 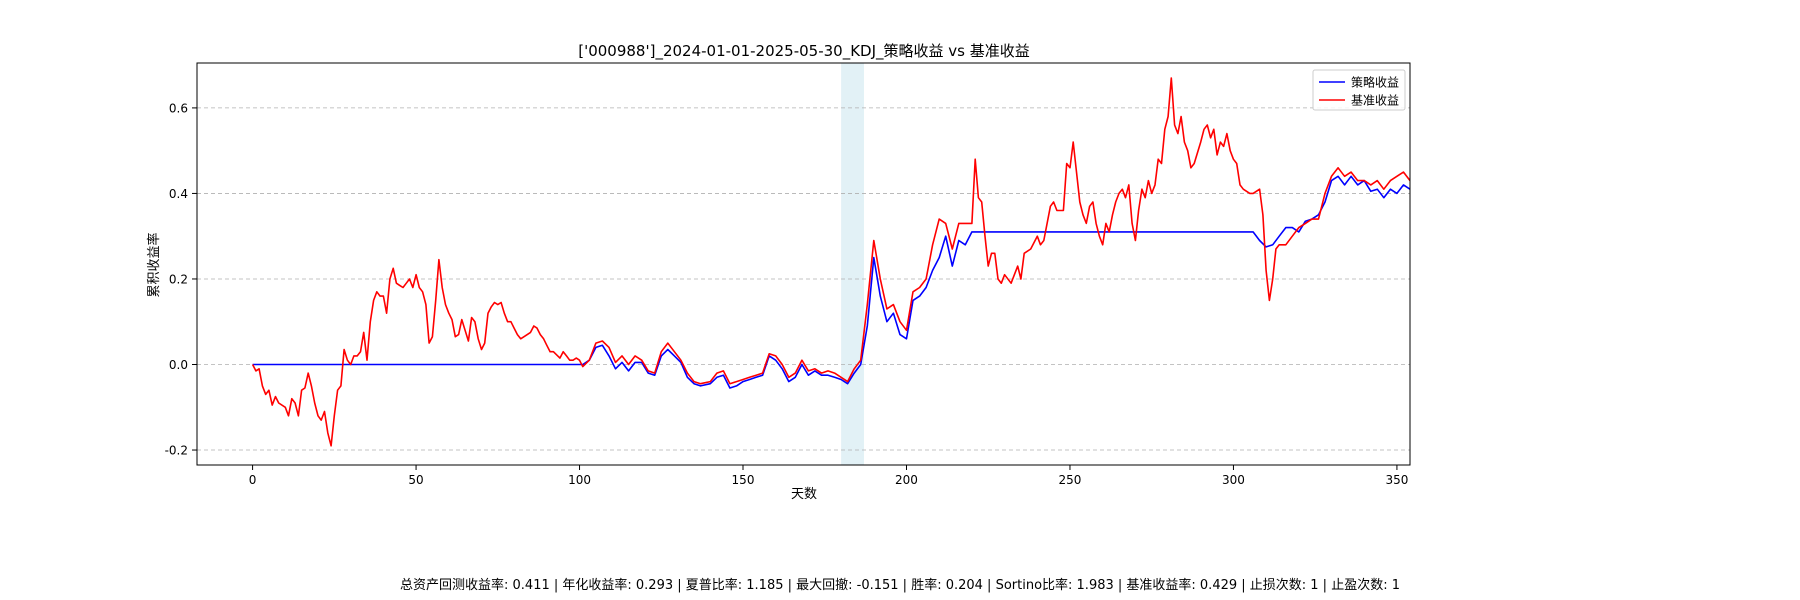 What do you see at coordinates (154, 264) in the screenshot?
I see `y-axis-label: 累积收益率` at bounding box center [154, 264].